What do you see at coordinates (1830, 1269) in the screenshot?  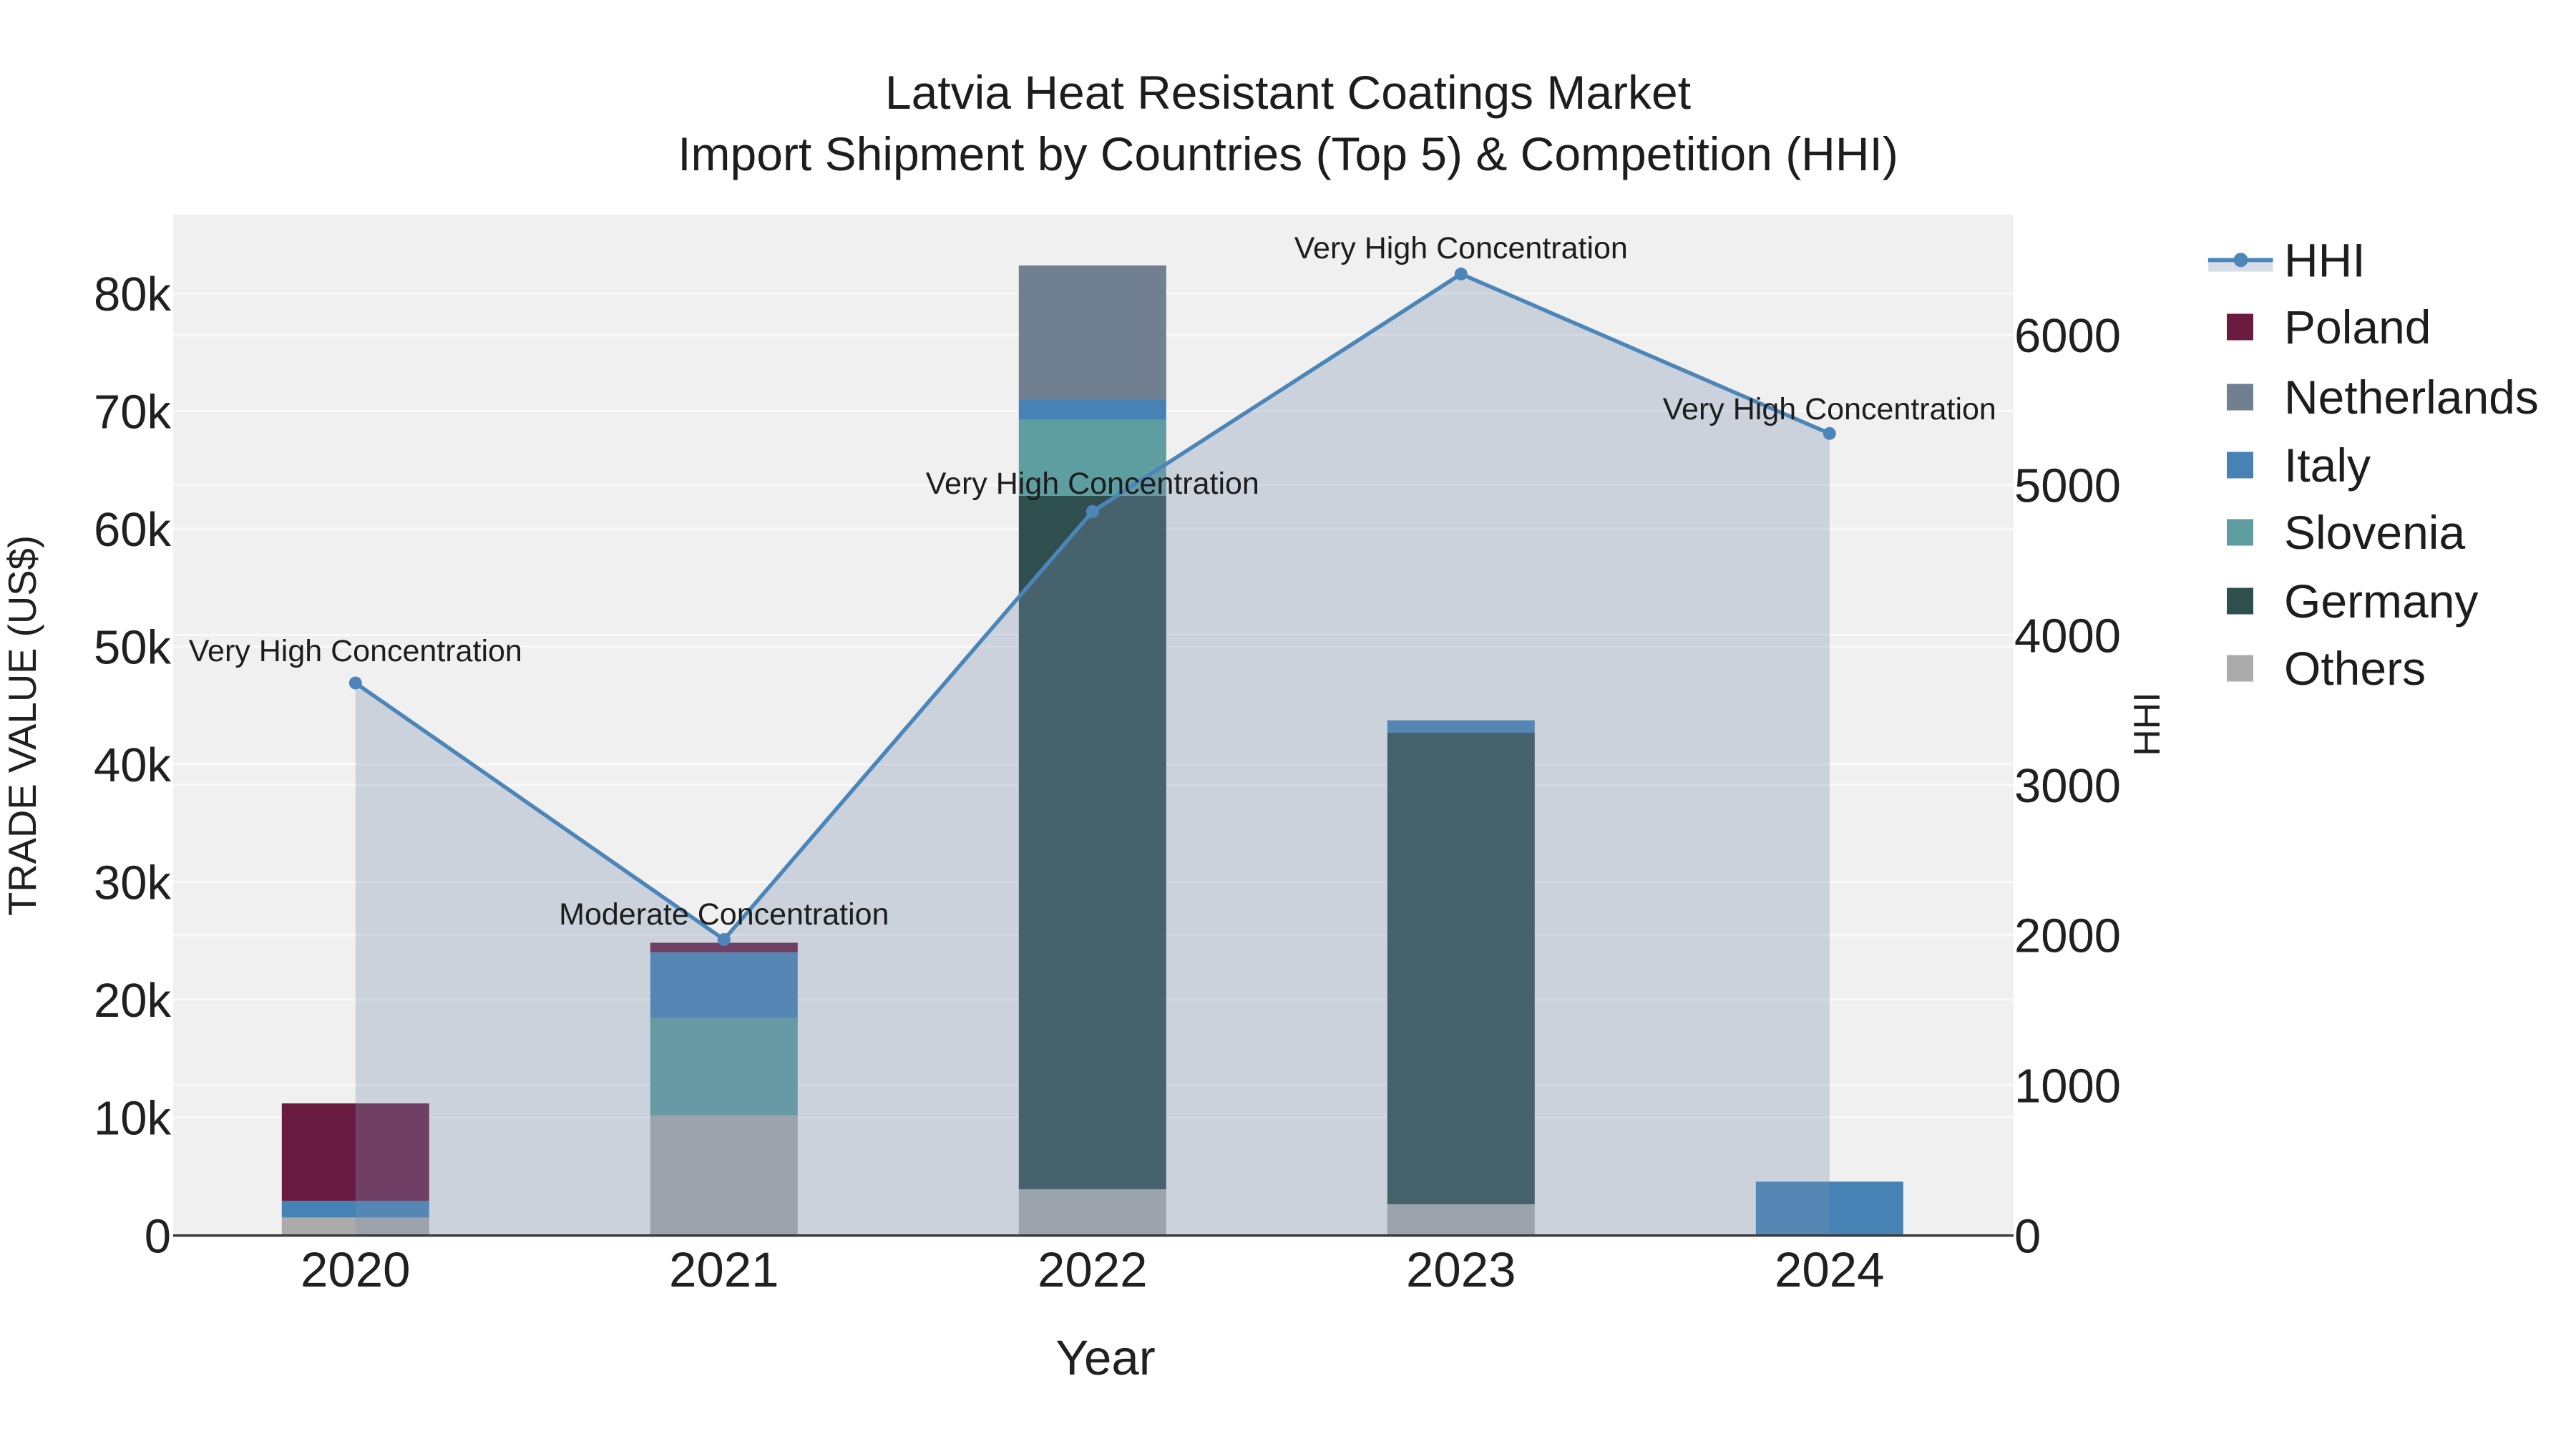 I see `svg-text: 2024` at bounding box center [1830, 1269].